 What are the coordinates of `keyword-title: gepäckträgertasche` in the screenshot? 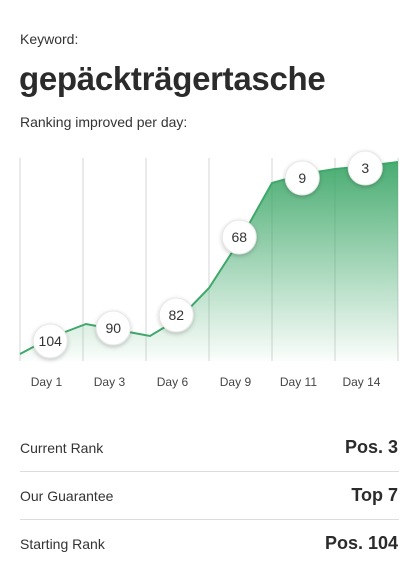 It's located at (172, 78).